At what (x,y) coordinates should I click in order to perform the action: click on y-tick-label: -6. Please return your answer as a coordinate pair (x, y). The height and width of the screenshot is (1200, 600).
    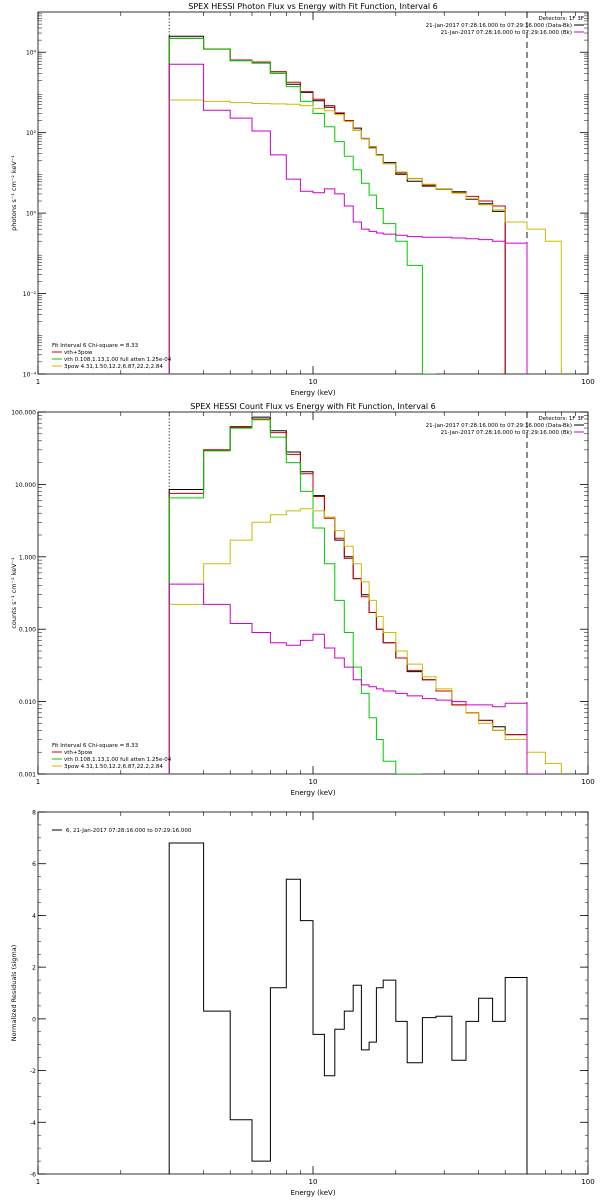
    Looking at the image, I should click on (33, 1175).